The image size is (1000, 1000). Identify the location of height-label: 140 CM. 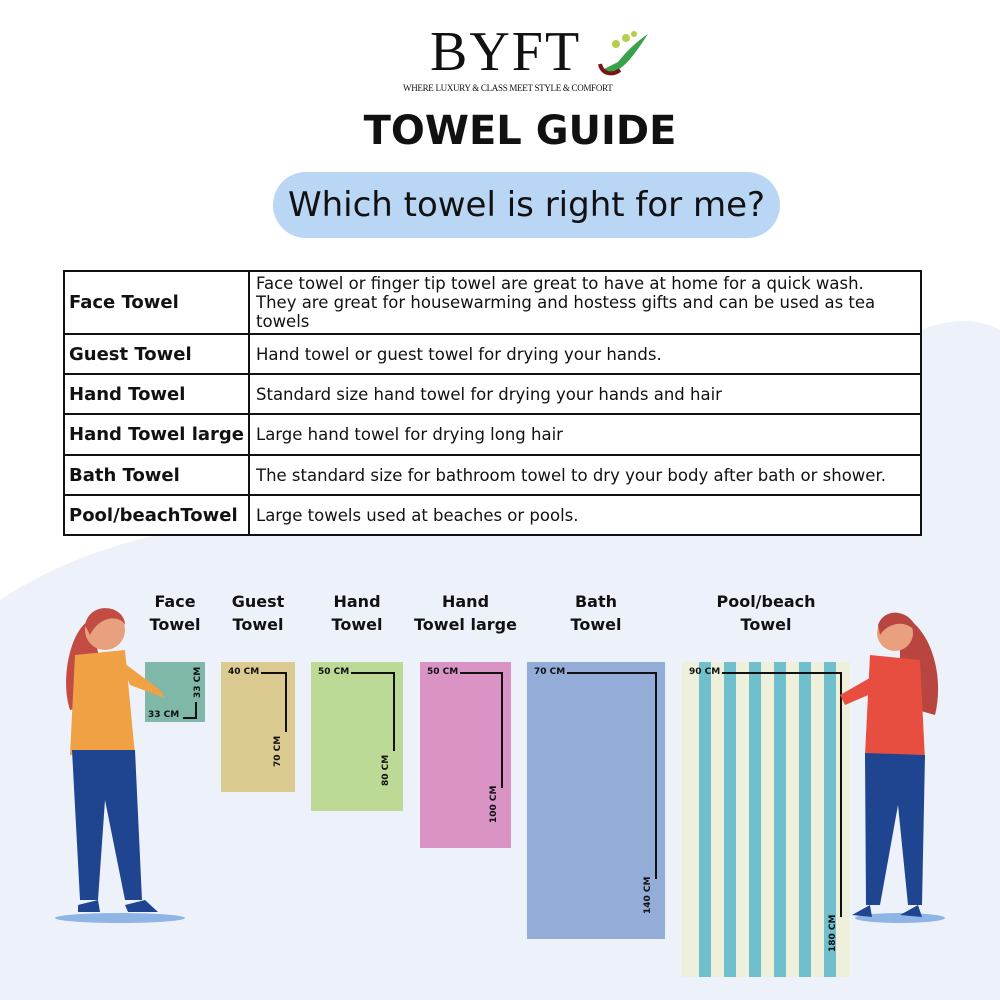
(648, 895).